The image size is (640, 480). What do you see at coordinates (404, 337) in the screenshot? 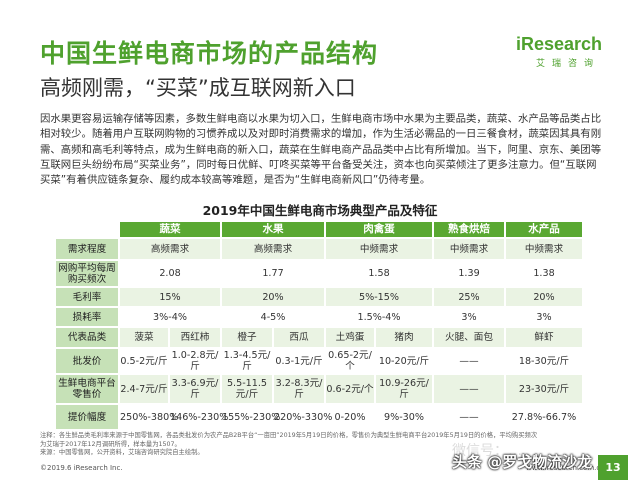
I see `table-cell: 猪肉` at bounding box center [404, 337].